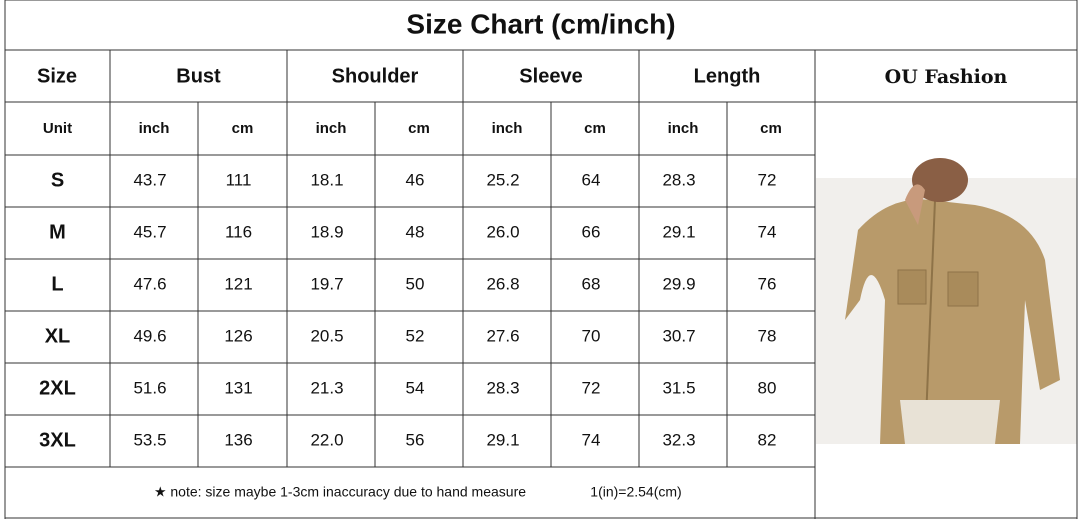 The image size is (1082, 519). Describe the element at coordinates (678, 387) in the screenshot. I see `cell-value: 31.5` at that location.